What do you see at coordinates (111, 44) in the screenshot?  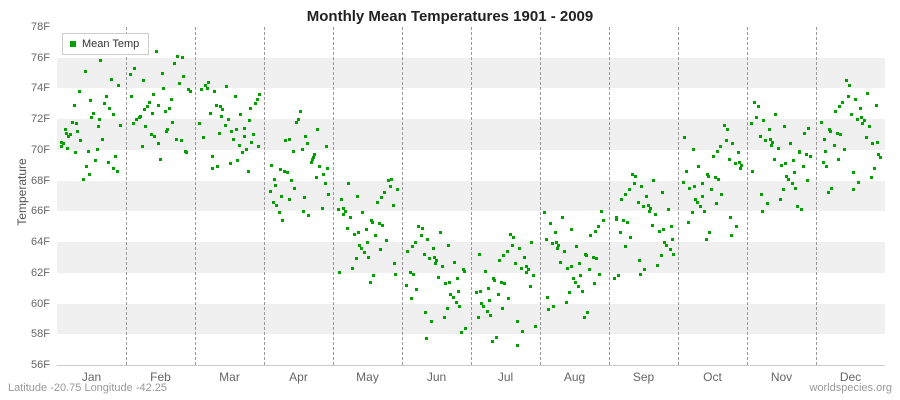 I see `legend-label: Mean Temp` at bounding box center [111, 44].